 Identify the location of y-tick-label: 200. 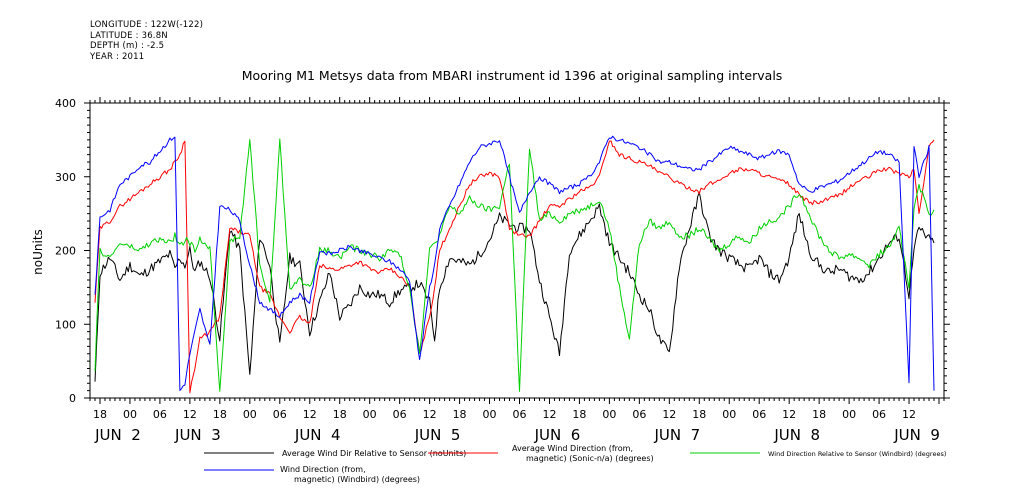
(65, 251).